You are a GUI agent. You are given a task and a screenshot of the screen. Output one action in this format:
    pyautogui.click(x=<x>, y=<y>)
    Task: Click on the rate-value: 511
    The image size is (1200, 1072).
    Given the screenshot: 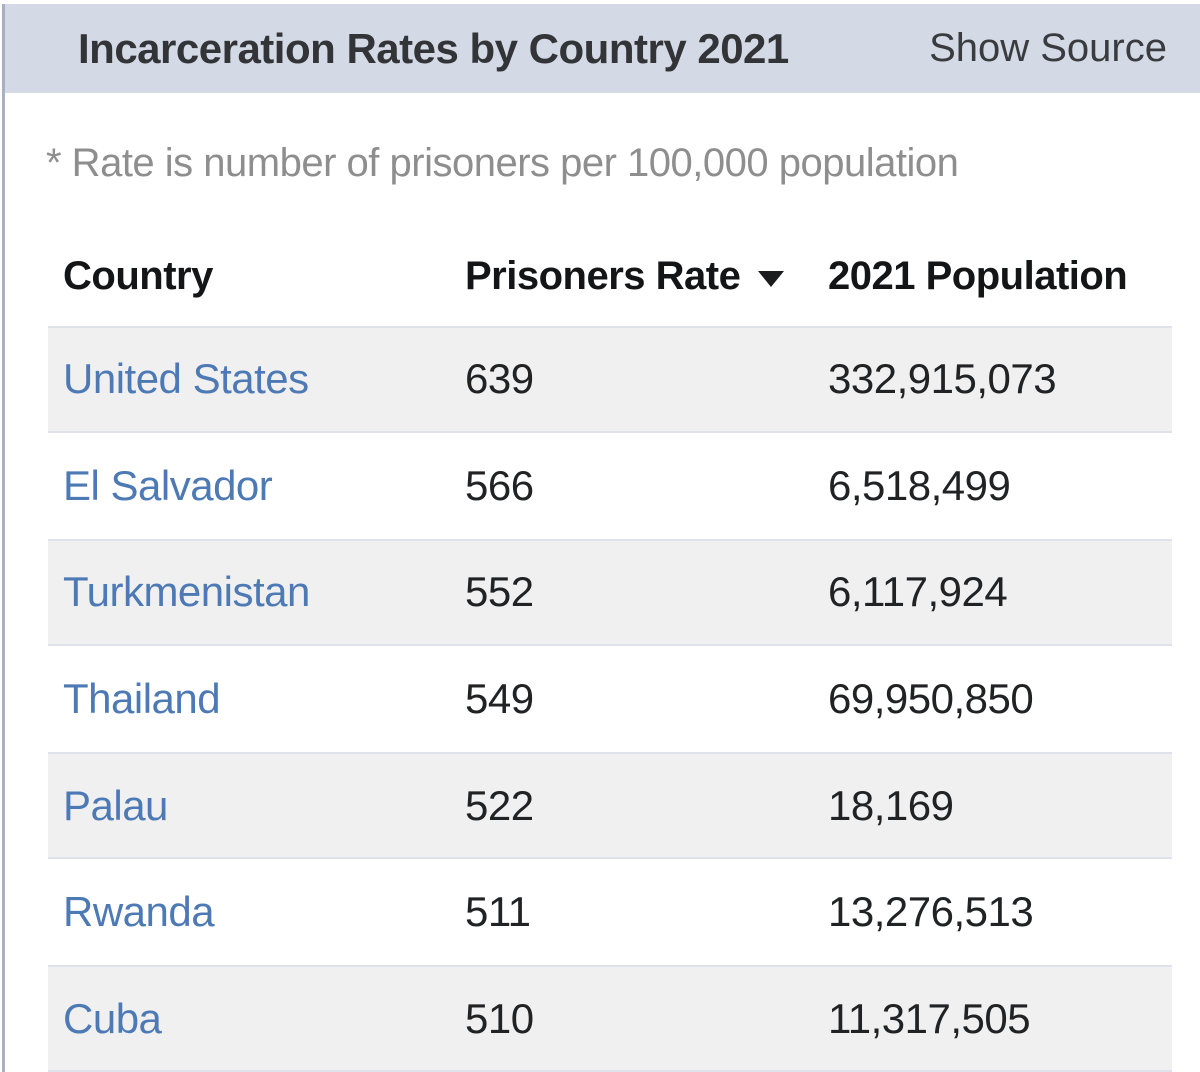 What is the action you would take?
    pyautogui.click(x=498, y=912)
    